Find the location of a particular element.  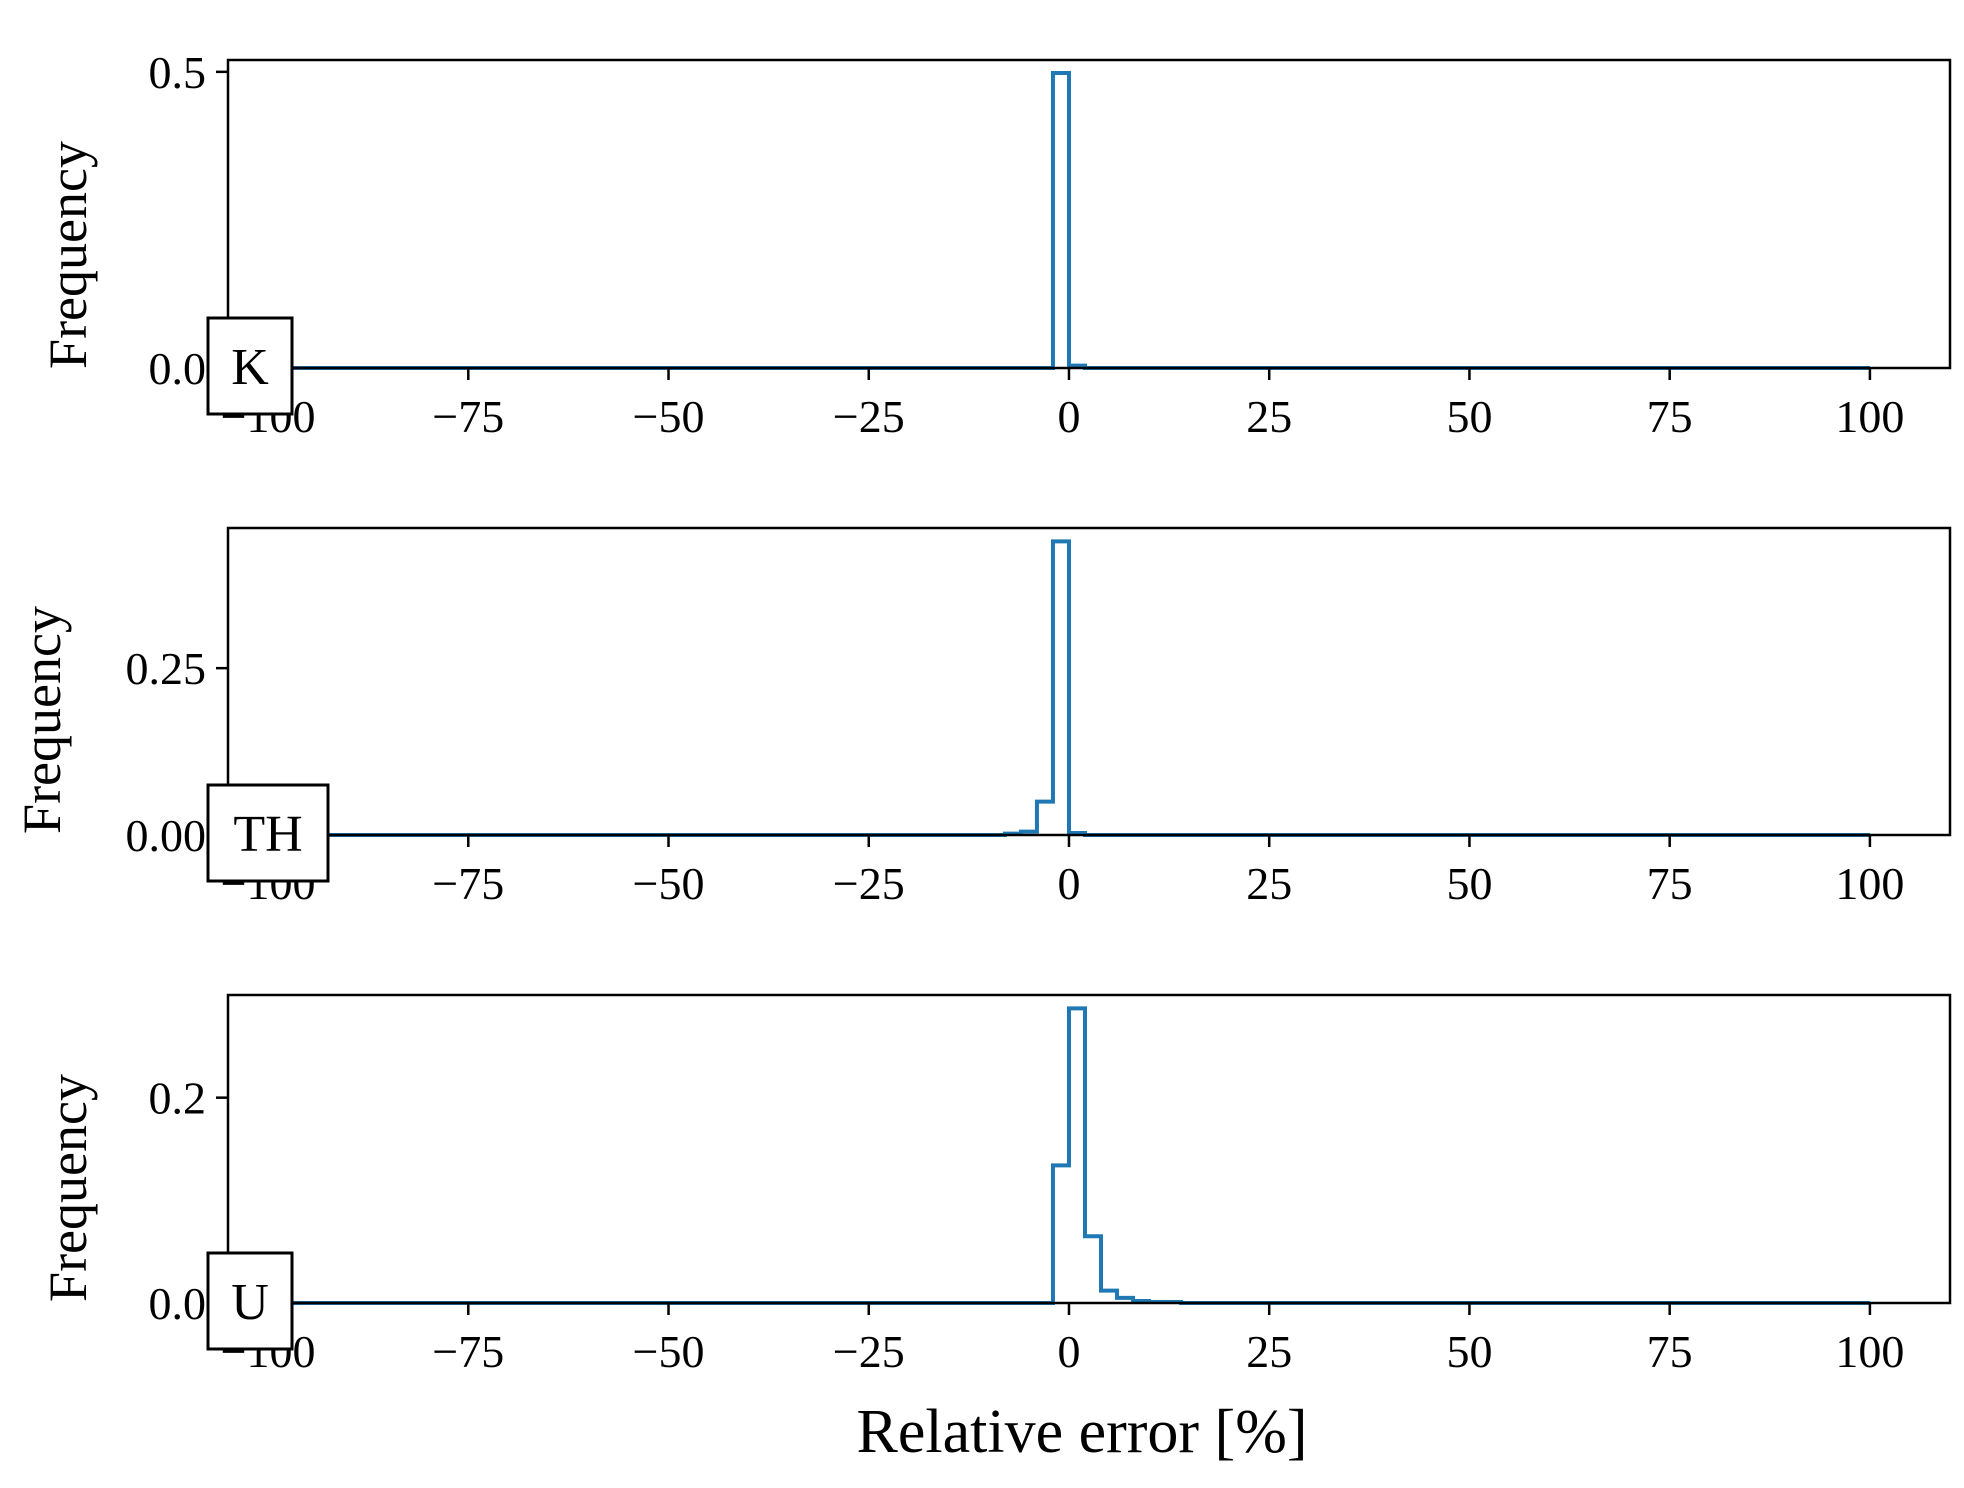

y-tick-label: 0.25 is located at coordinates (166, 668).